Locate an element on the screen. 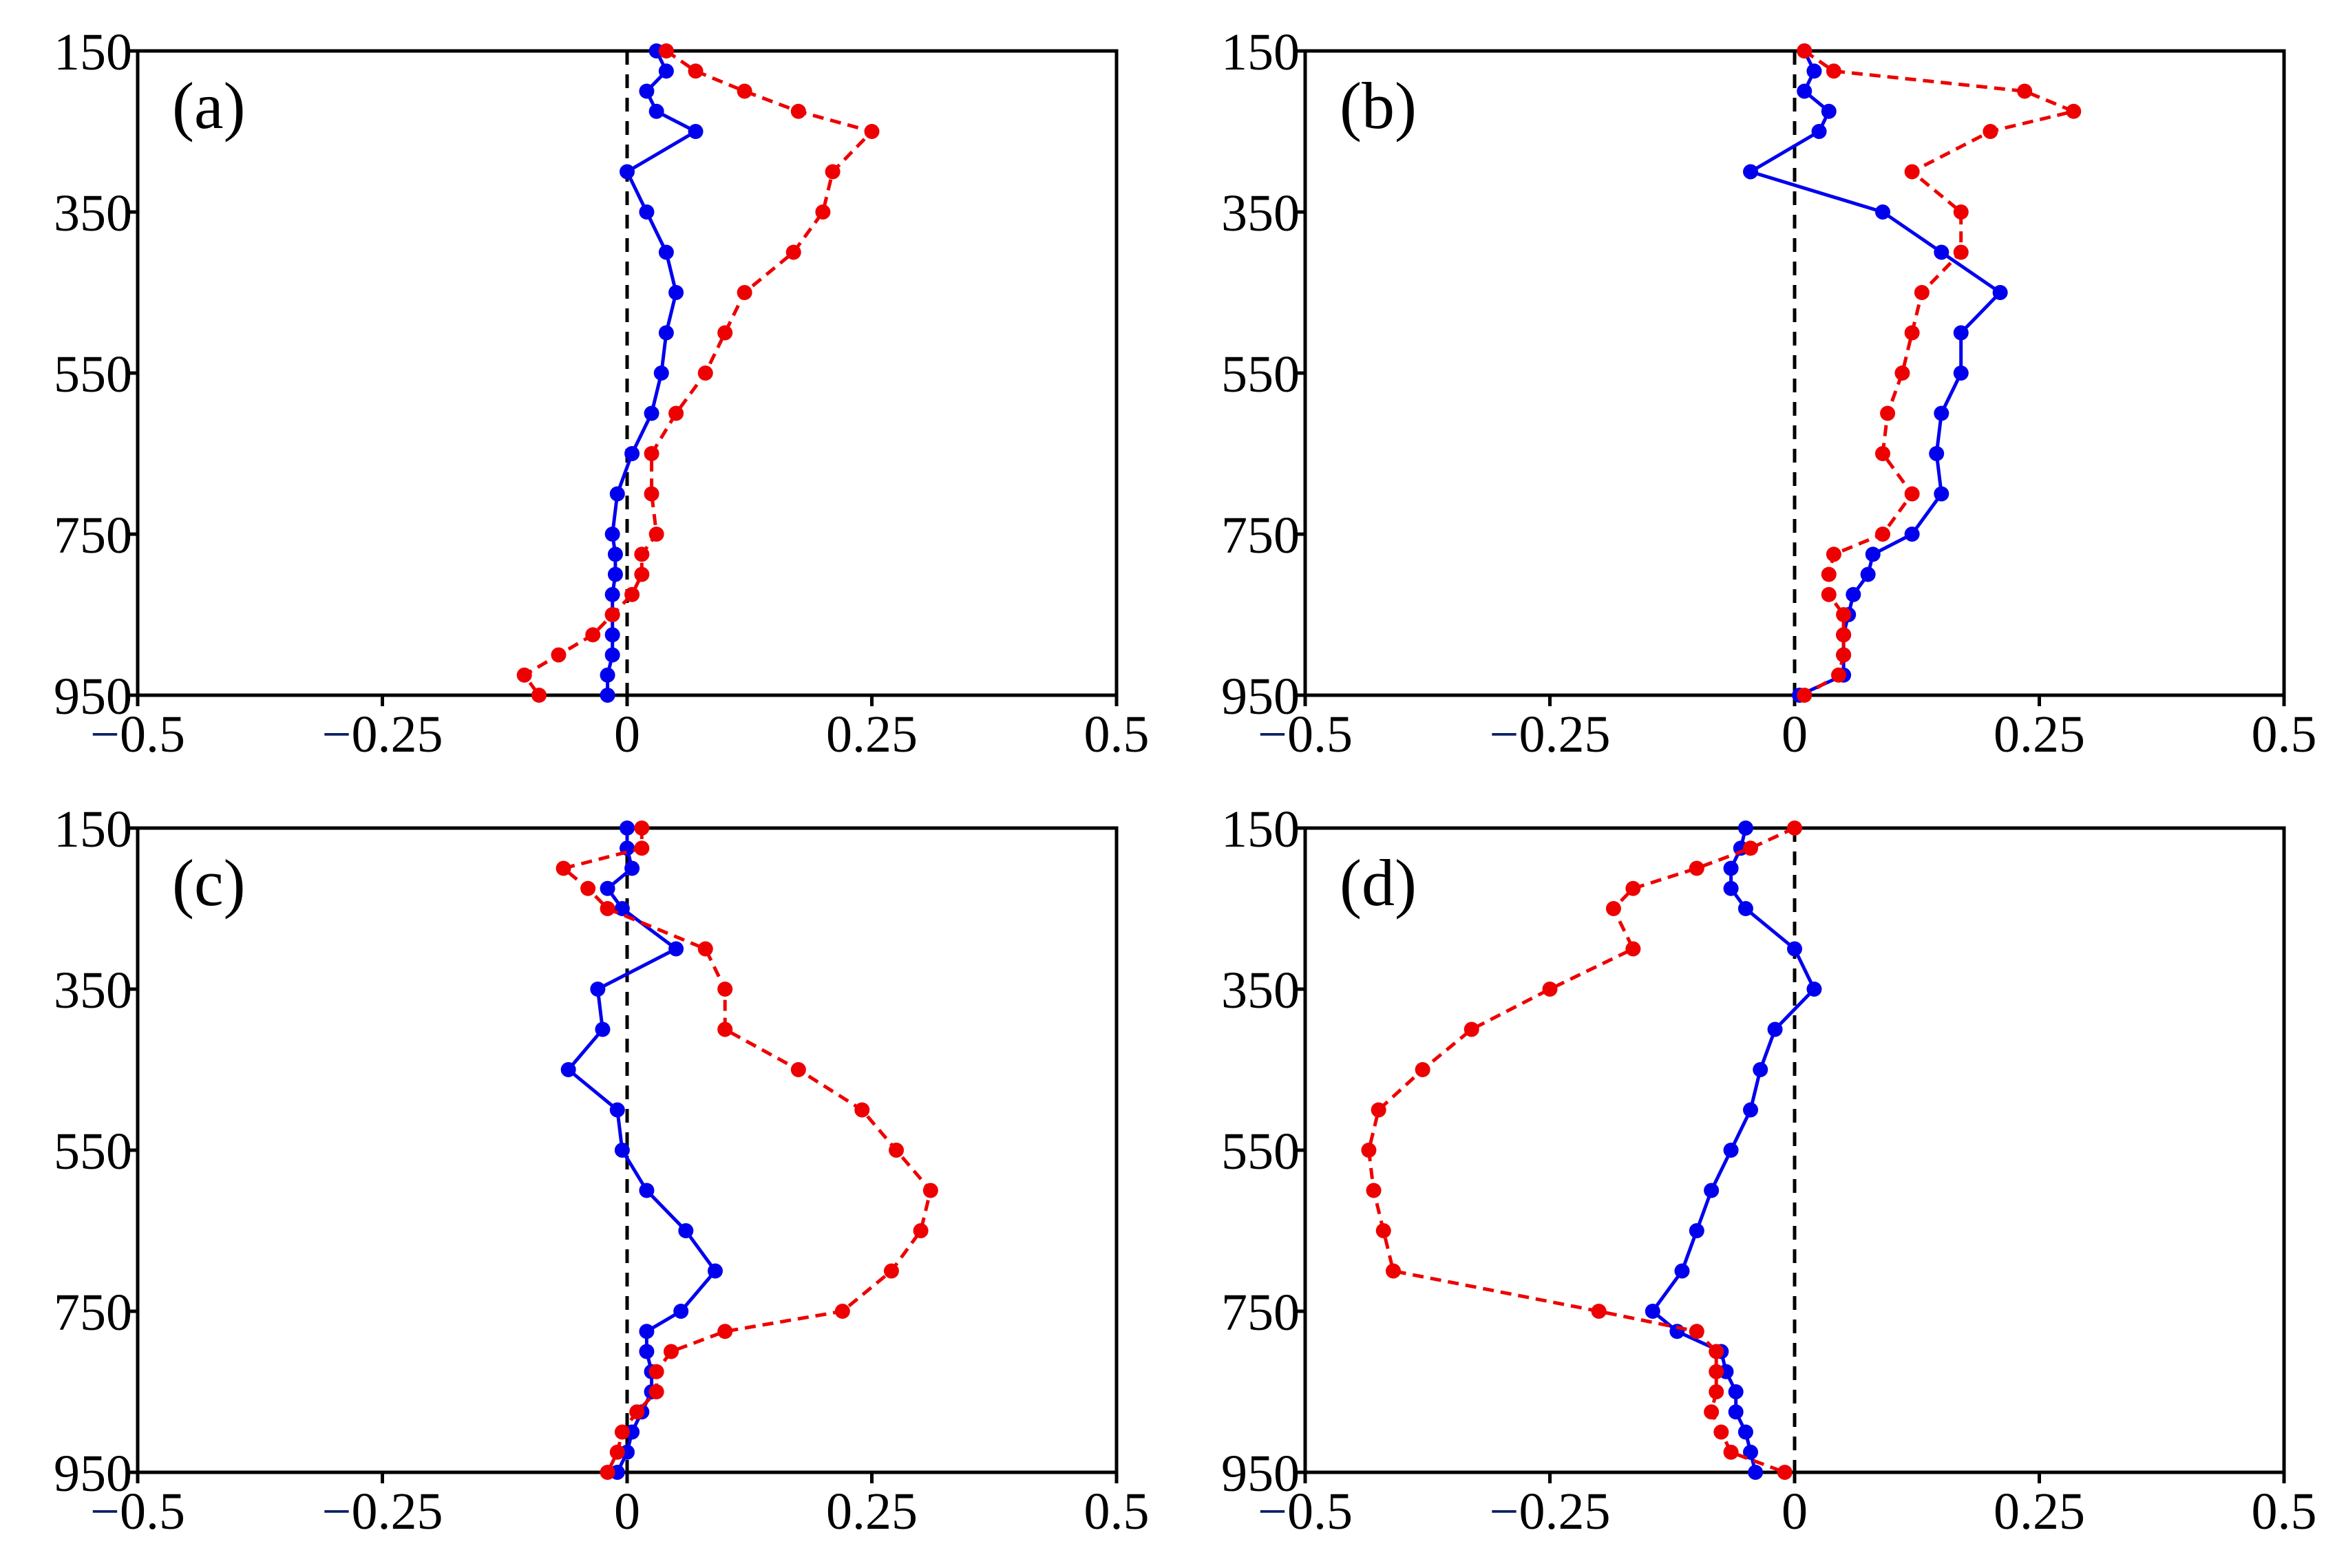 The height and width of the screenshot is (1568, 2346). y-tick-label: 550 is located at coordinates (93, 374).